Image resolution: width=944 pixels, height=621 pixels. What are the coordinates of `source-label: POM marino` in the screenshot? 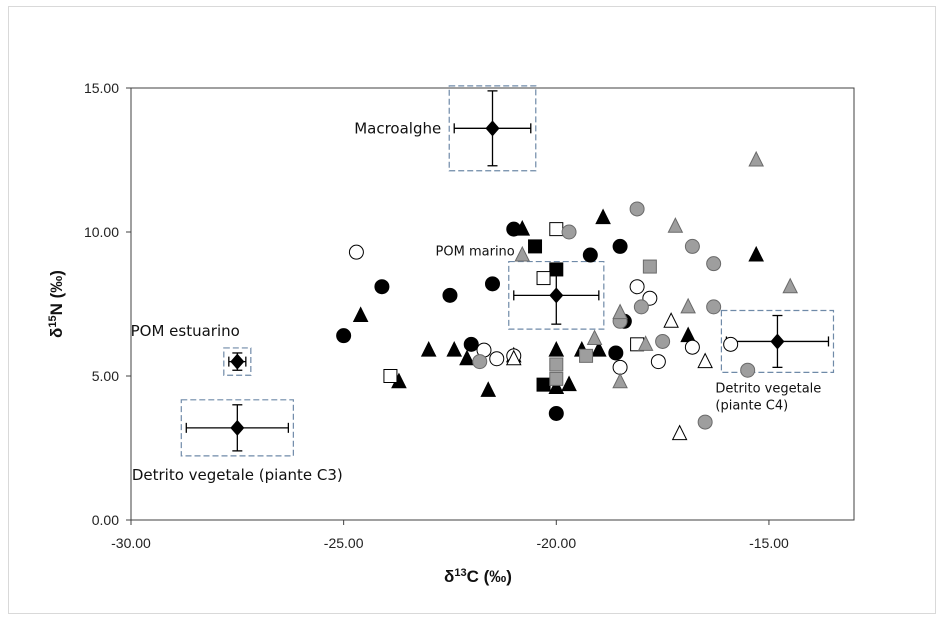 It's located at (475, 252).